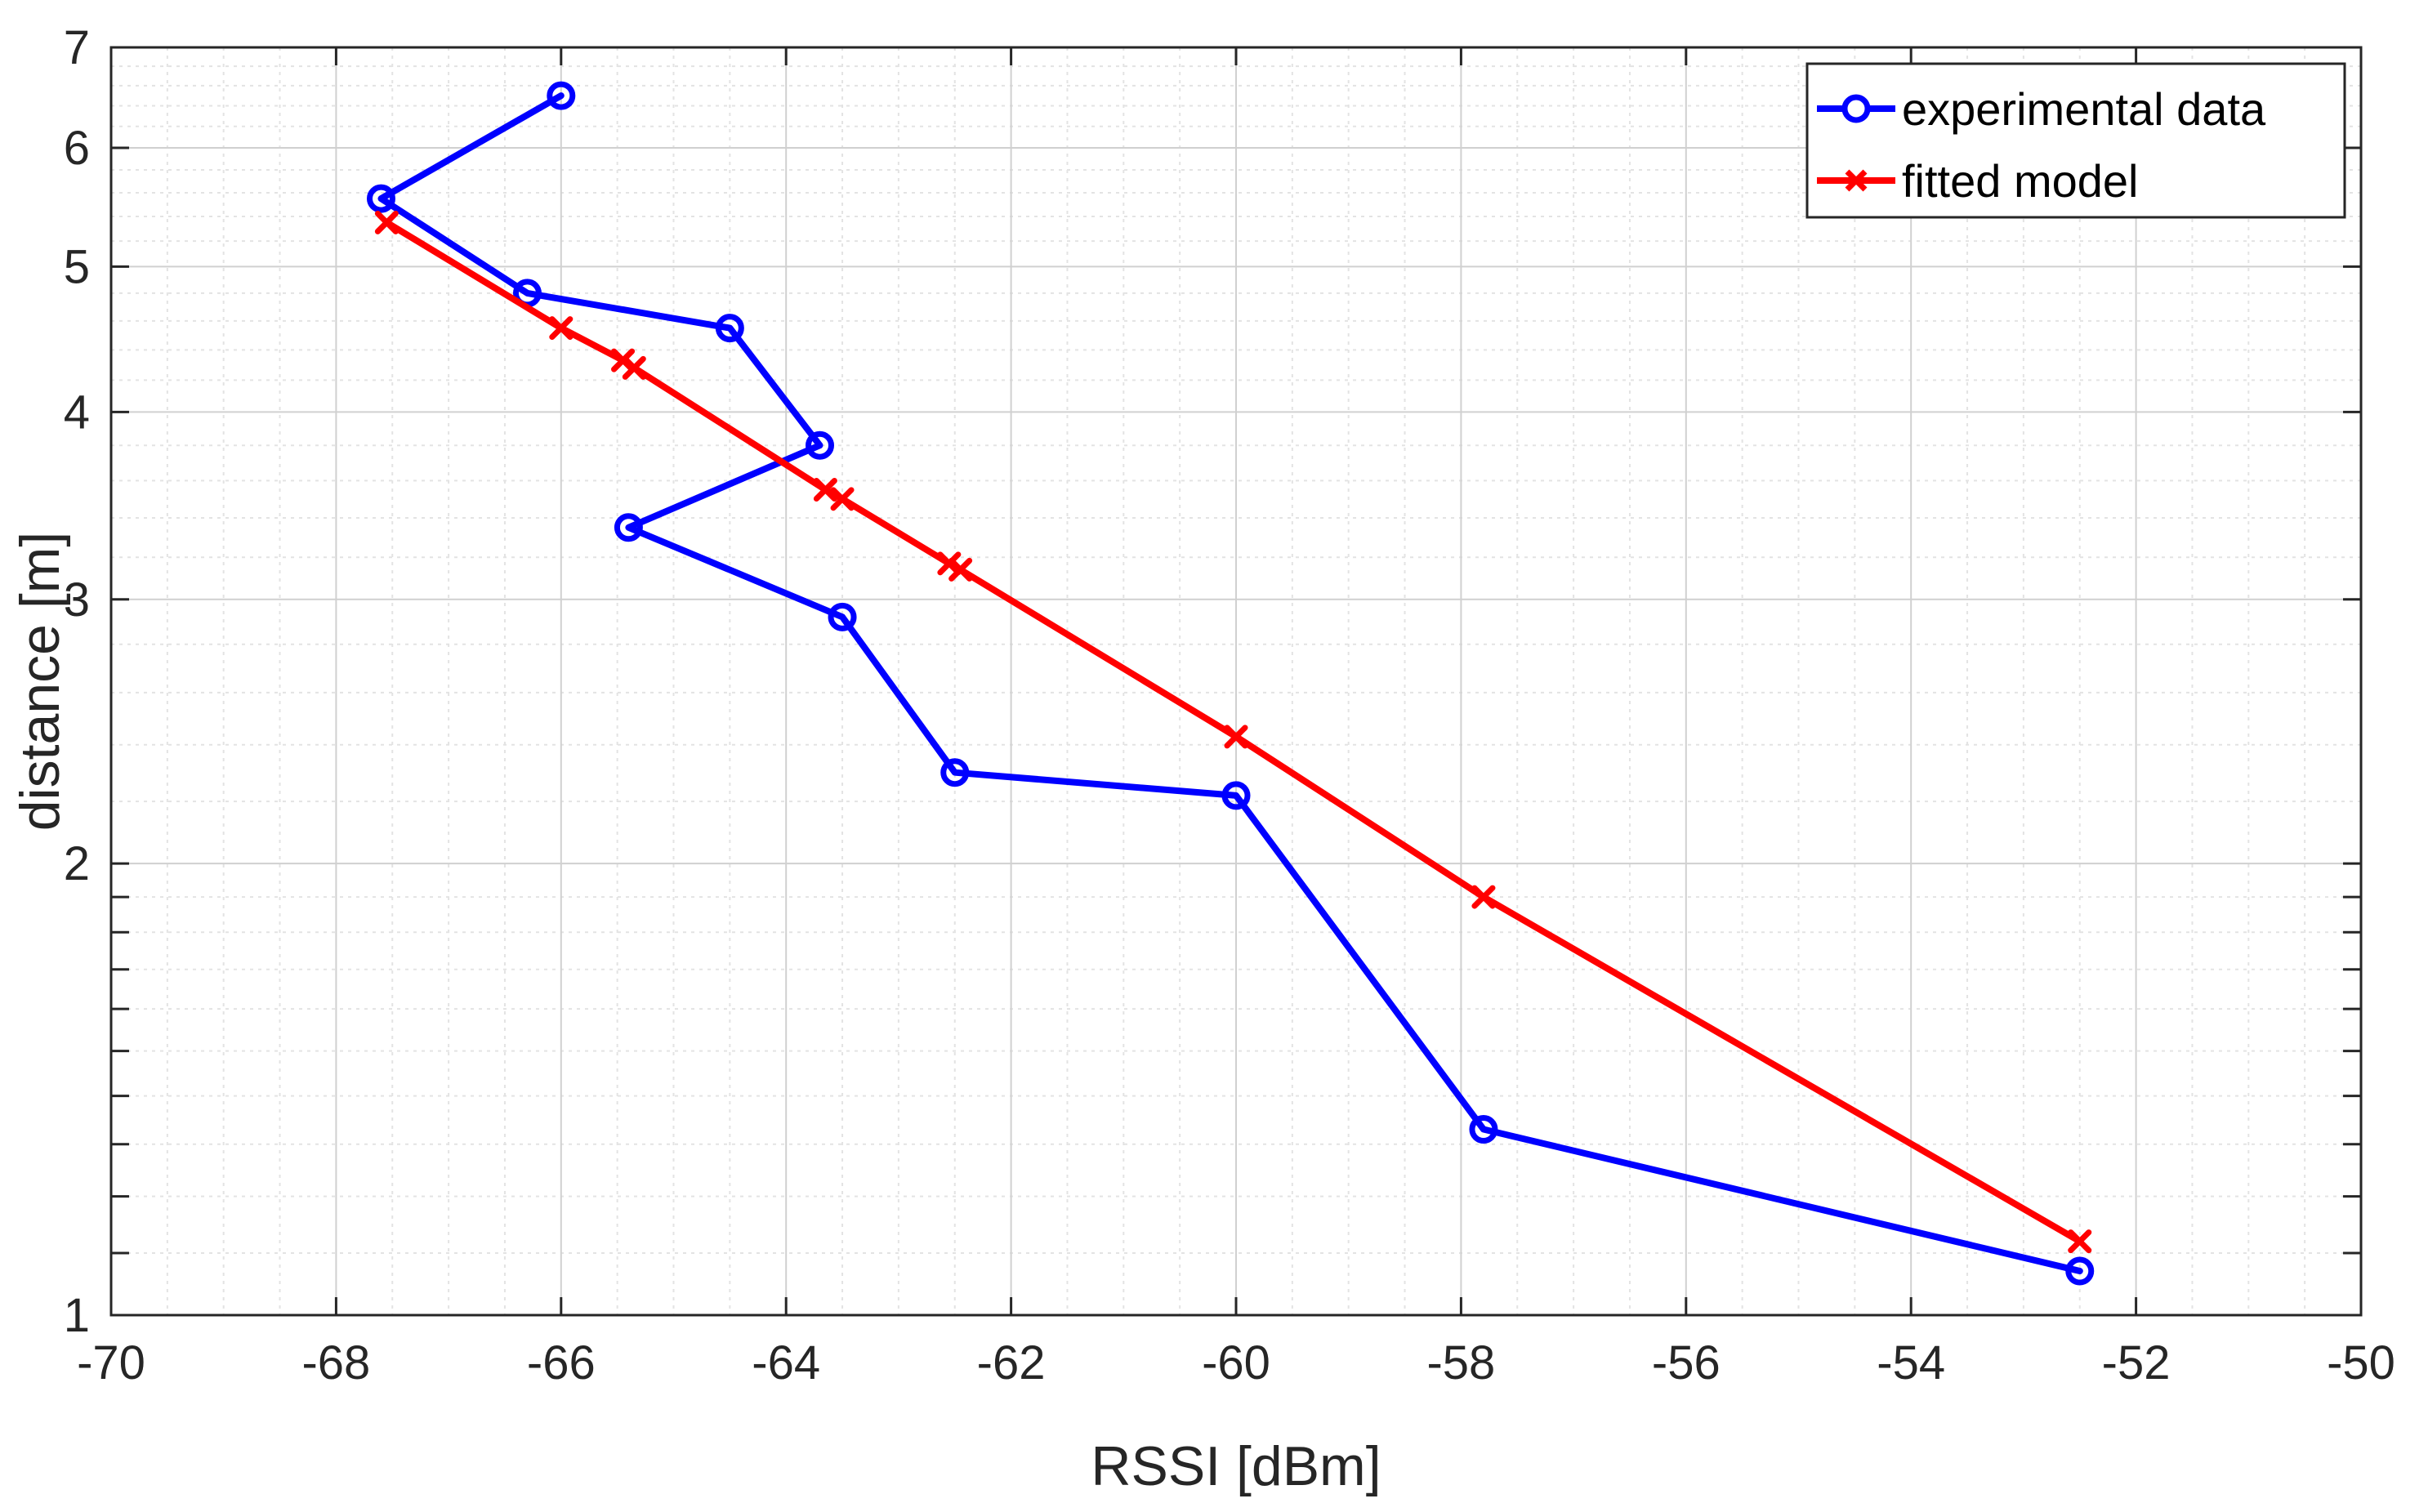  Describe the element at coordinates (1856, 108) in the screenshot. I see `legend-marker-circle` at that location.